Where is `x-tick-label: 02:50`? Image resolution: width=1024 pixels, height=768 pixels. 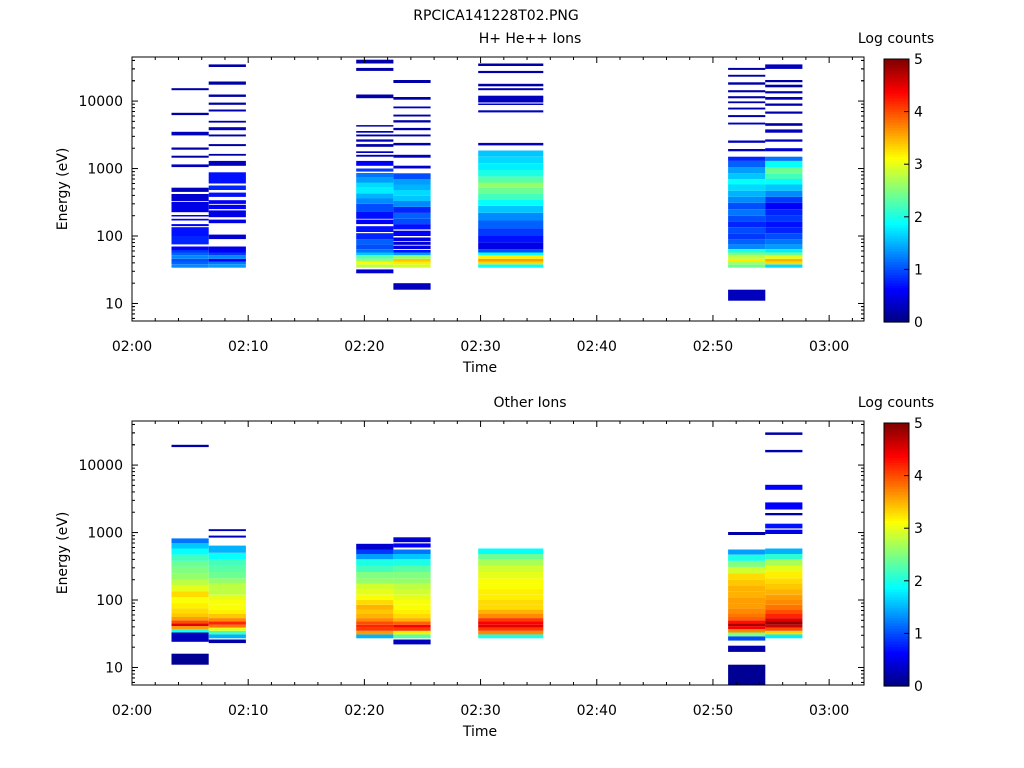
x-tick-label: 02:50 is located at coordinates (713, 347).